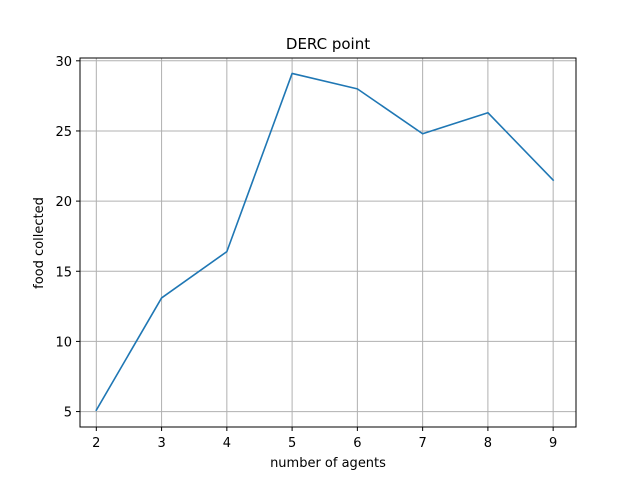  I want to click on y-tick-label: 25, so click(63, 132).